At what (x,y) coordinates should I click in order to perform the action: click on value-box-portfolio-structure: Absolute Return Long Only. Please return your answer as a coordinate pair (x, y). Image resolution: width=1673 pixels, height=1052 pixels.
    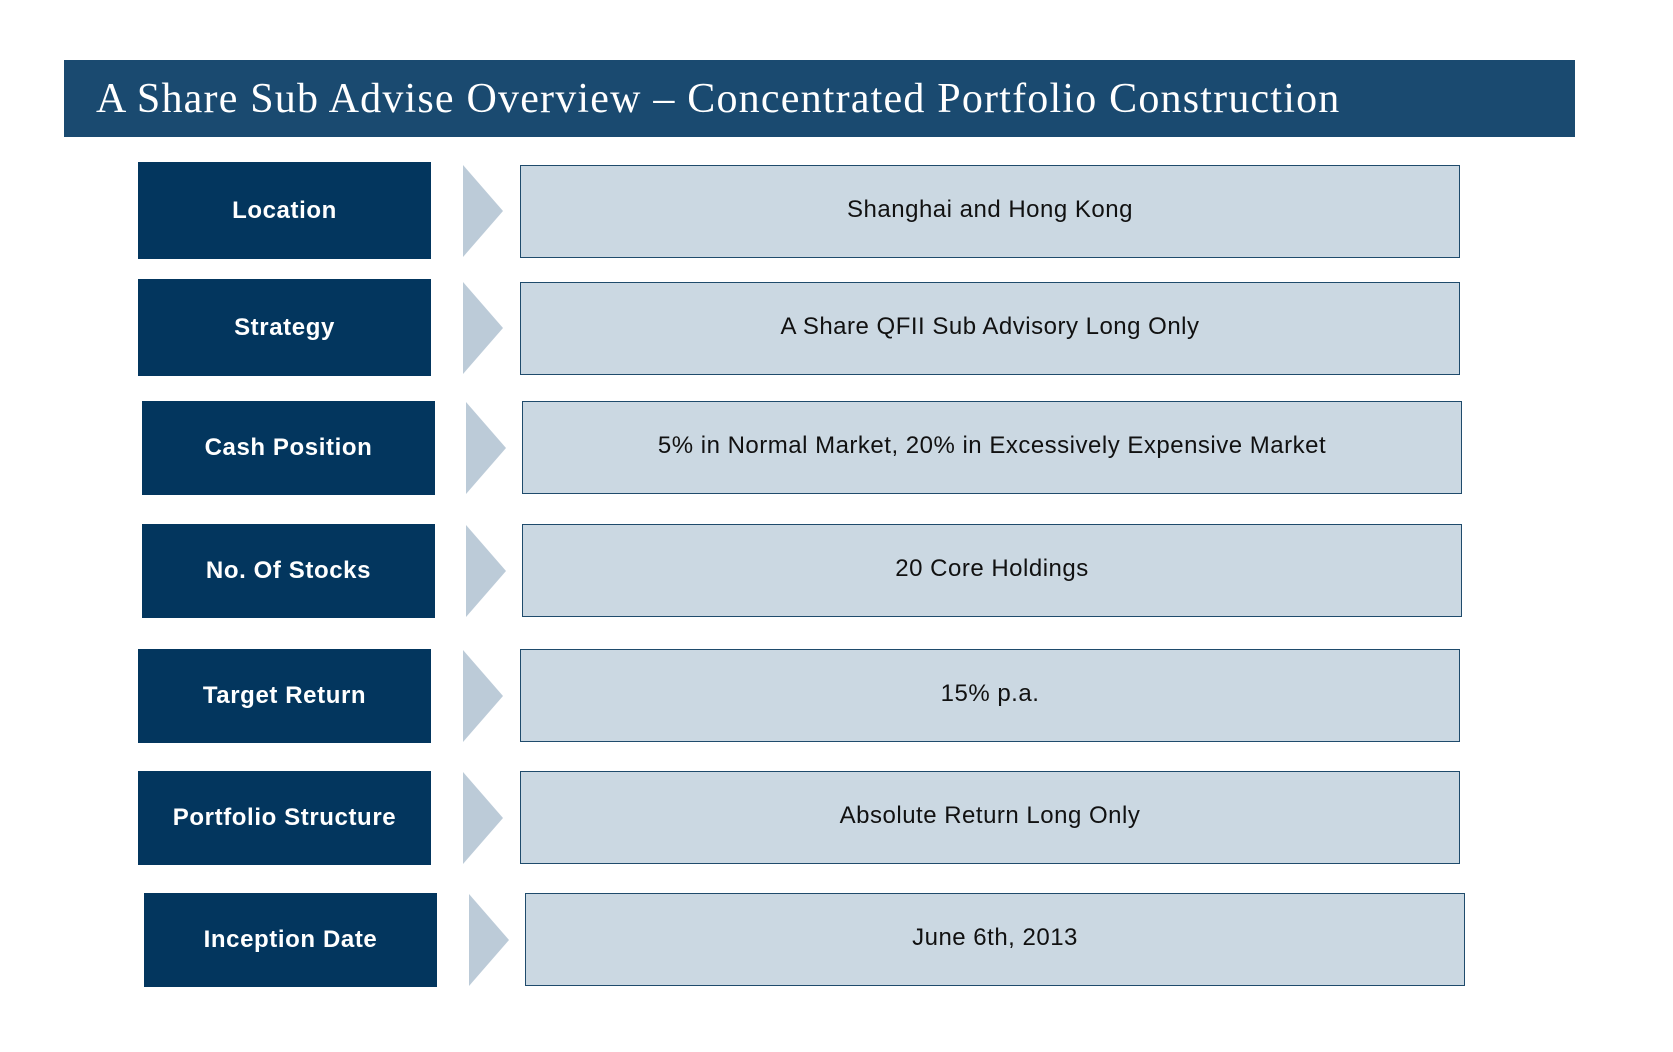
    Looking at the image, I should click on (990, 817).